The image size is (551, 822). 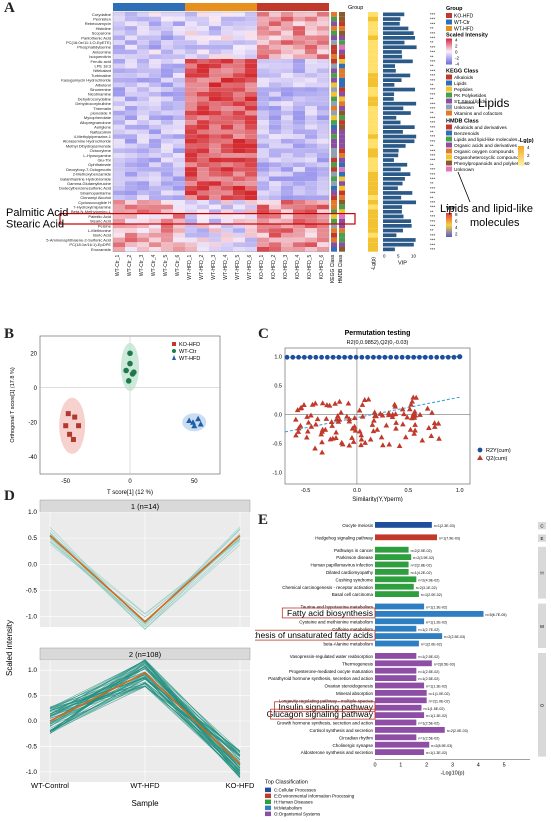 What do you see at coordinates (426, 588) in the screenshot?
I see `bar-annotation: n=2(3.1E-02)` at bounding box center [426, 588].